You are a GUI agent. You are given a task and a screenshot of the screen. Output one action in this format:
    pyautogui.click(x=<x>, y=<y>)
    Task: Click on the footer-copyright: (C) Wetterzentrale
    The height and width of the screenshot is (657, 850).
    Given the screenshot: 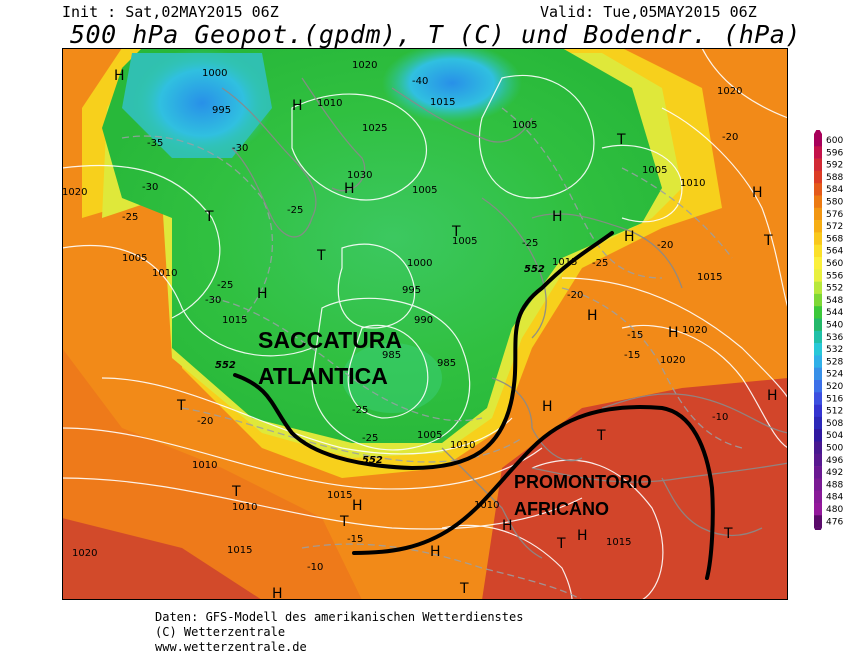 What is the action you would take?
    pyautogui.click(x=220, y=632)
    